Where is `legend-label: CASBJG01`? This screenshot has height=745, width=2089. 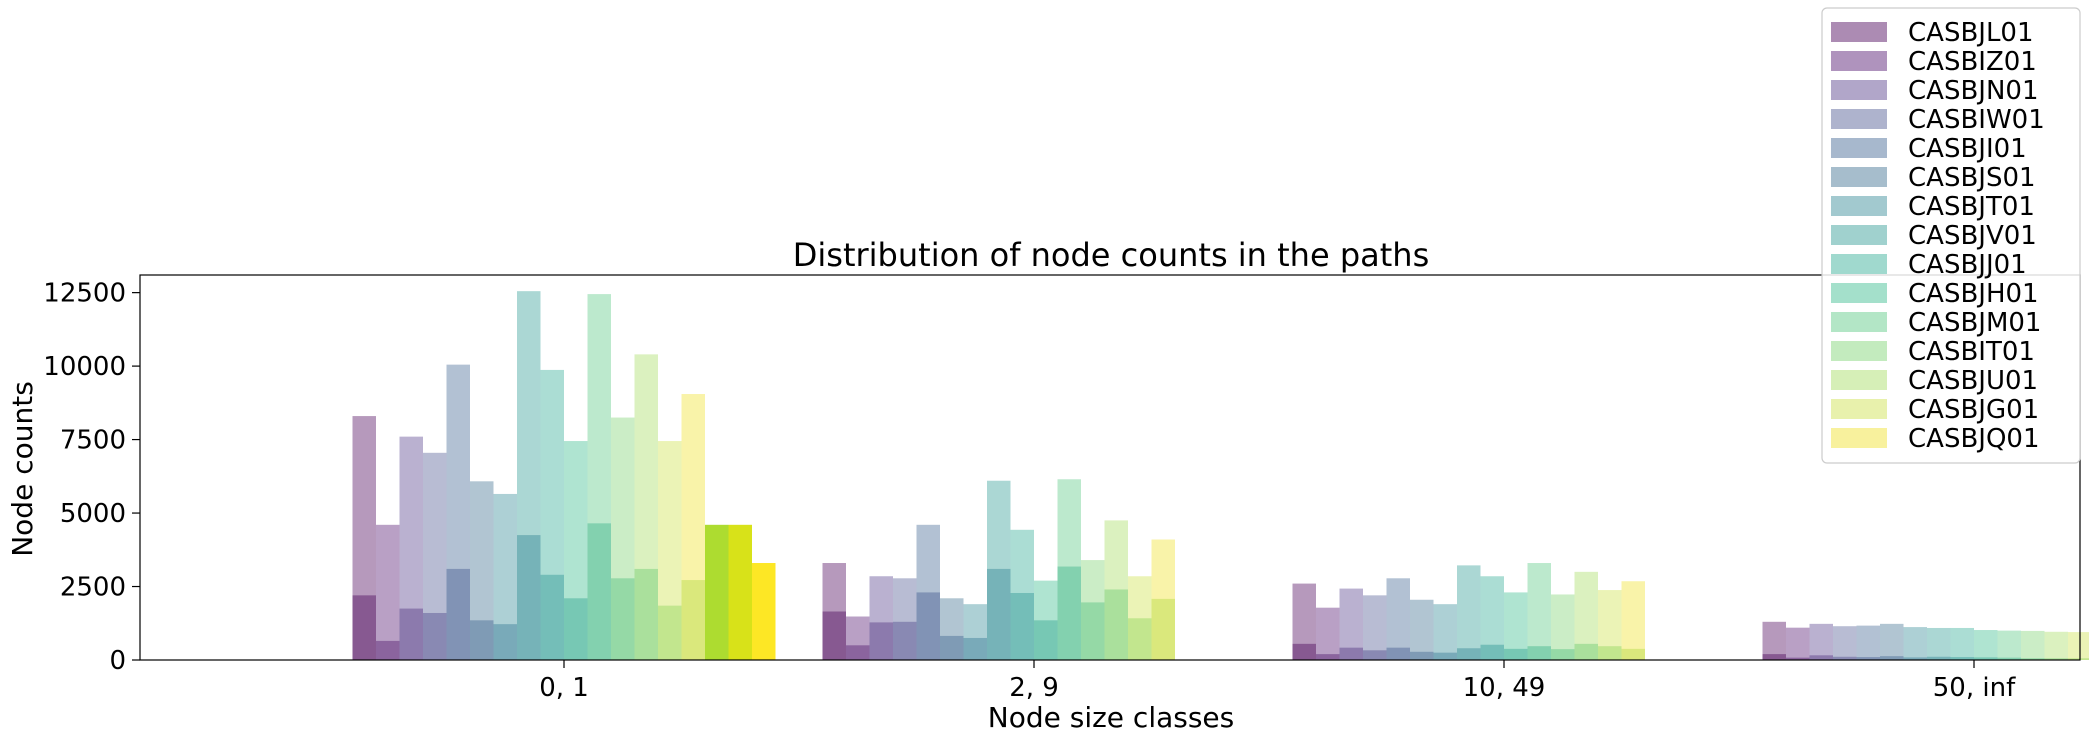
legend-label: CASBJG01 is located at coordinates (1973, 410).